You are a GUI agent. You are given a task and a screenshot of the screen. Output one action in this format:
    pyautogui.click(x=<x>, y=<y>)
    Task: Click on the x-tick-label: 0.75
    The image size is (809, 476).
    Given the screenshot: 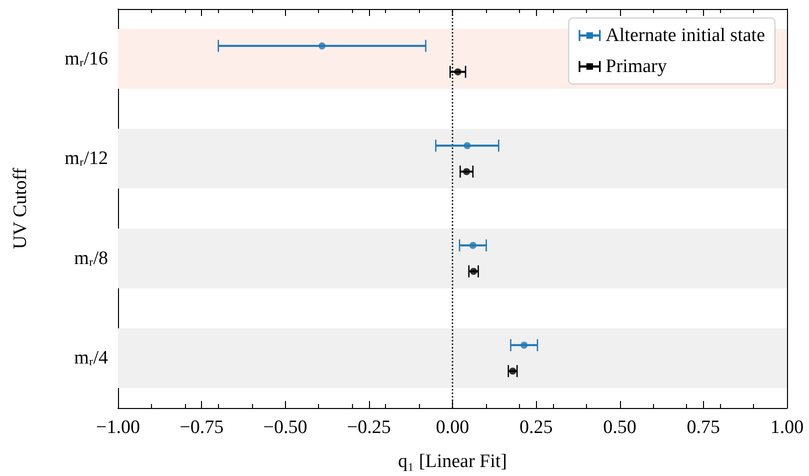 What is the action you would take?
    pyautogui.click(x=703, y=427)
    